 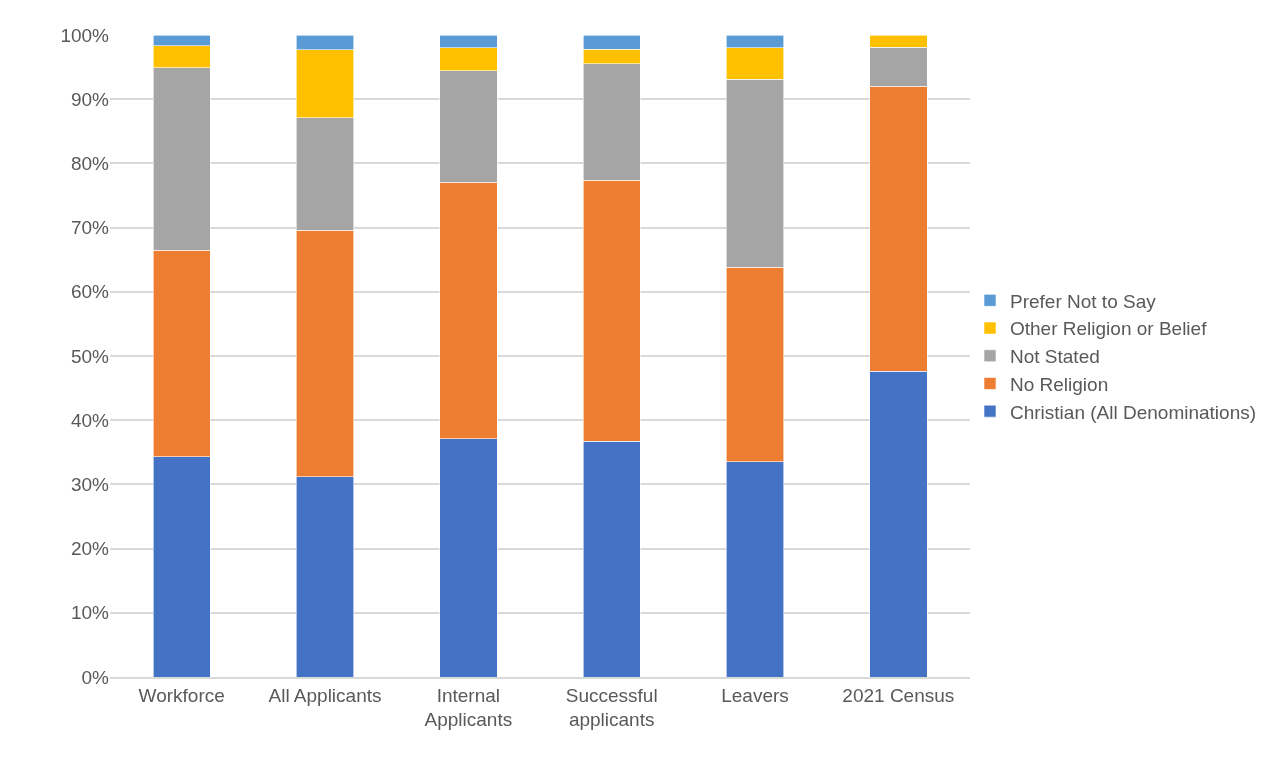 I want to click on y-tick-label: 40%, so click(x=90, y=420).